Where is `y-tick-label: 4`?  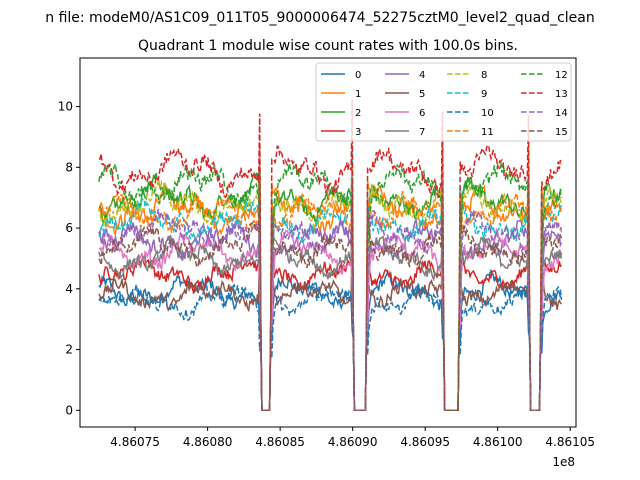
y-tick-label: 4 is located at coordinates (69, 289).